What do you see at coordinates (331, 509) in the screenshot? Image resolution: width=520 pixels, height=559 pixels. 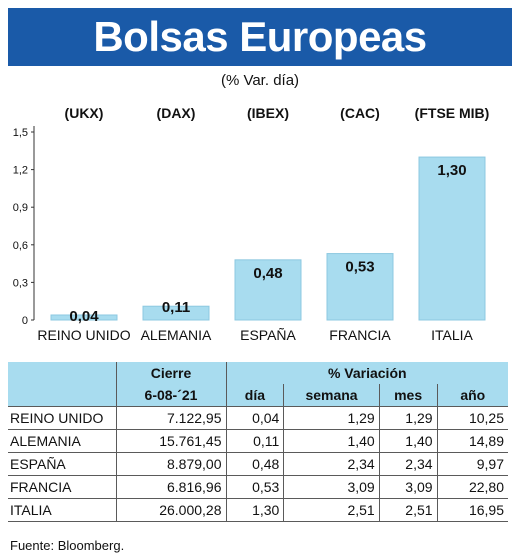 I see `row-week: 2,51` at bounding box center [331, 509].